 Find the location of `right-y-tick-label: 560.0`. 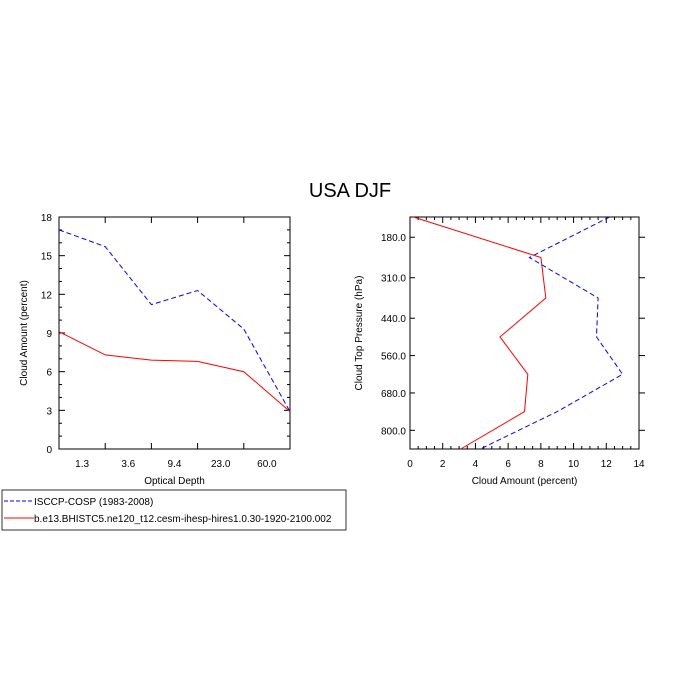

right-y-tick-label: 560.0 is located at coordinates (393, 357).